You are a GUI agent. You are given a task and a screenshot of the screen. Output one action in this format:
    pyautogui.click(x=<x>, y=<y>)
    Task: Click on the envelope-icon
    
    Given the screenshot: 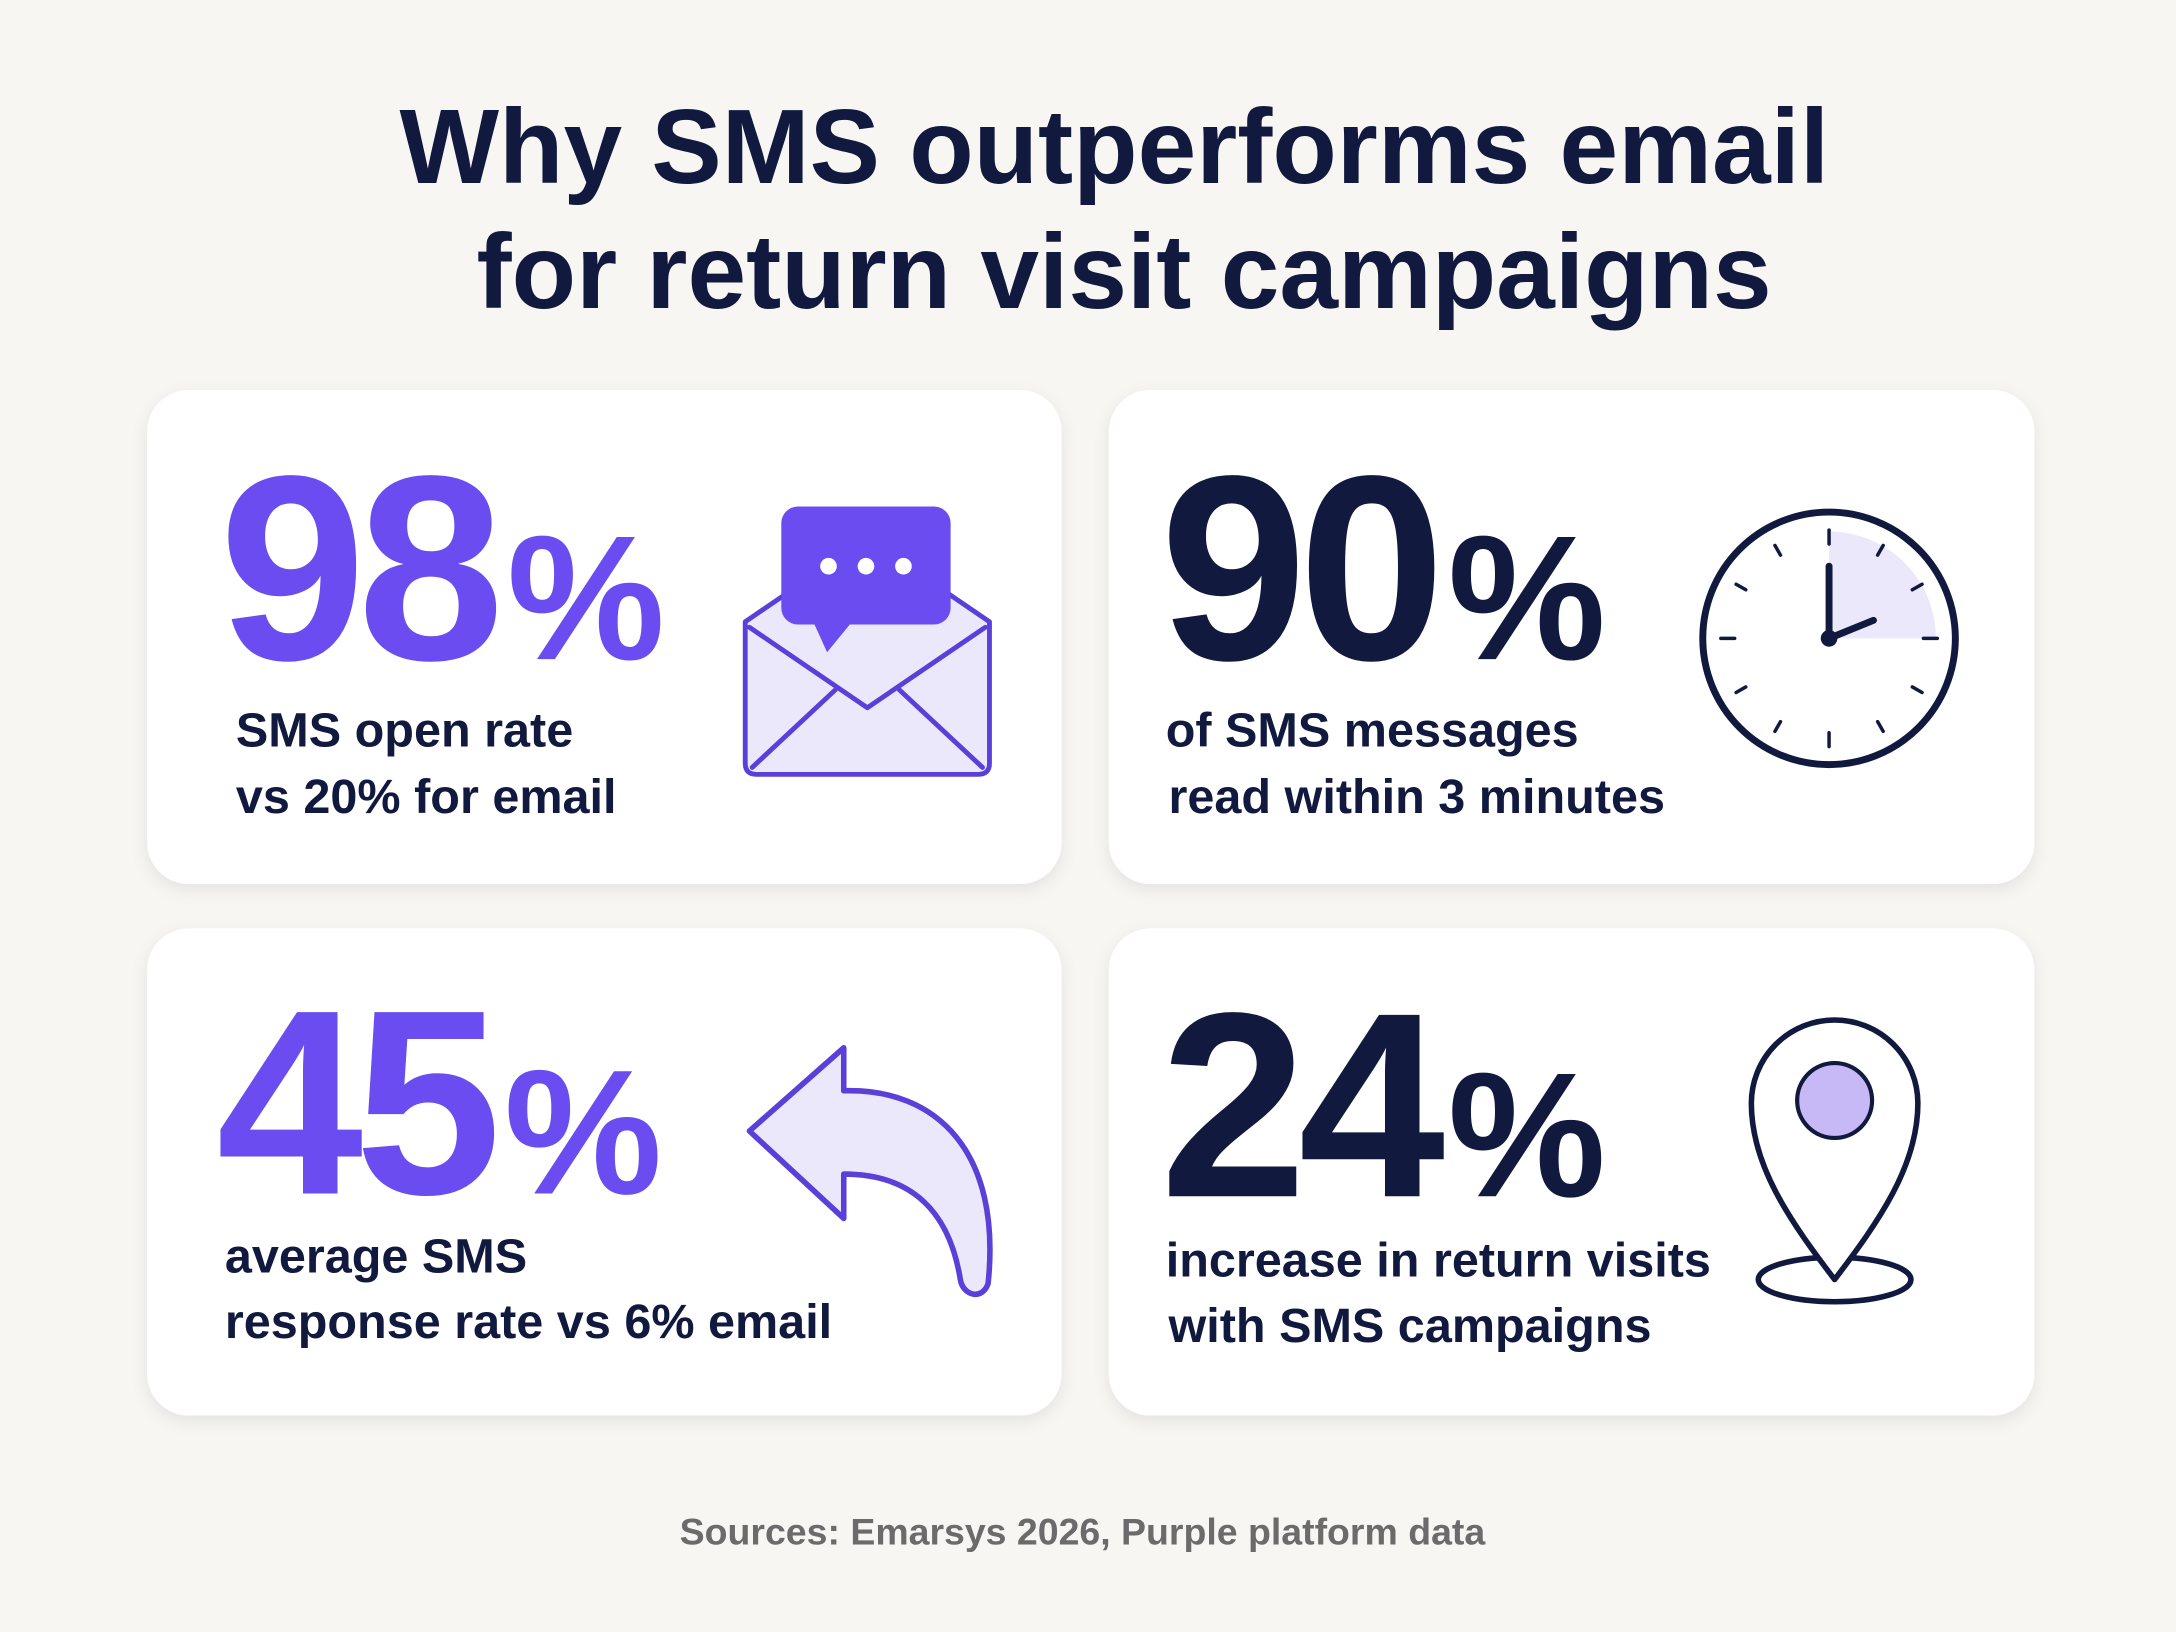 What is the action you would take?
    pyautogui.click(x=867, y=641)
    